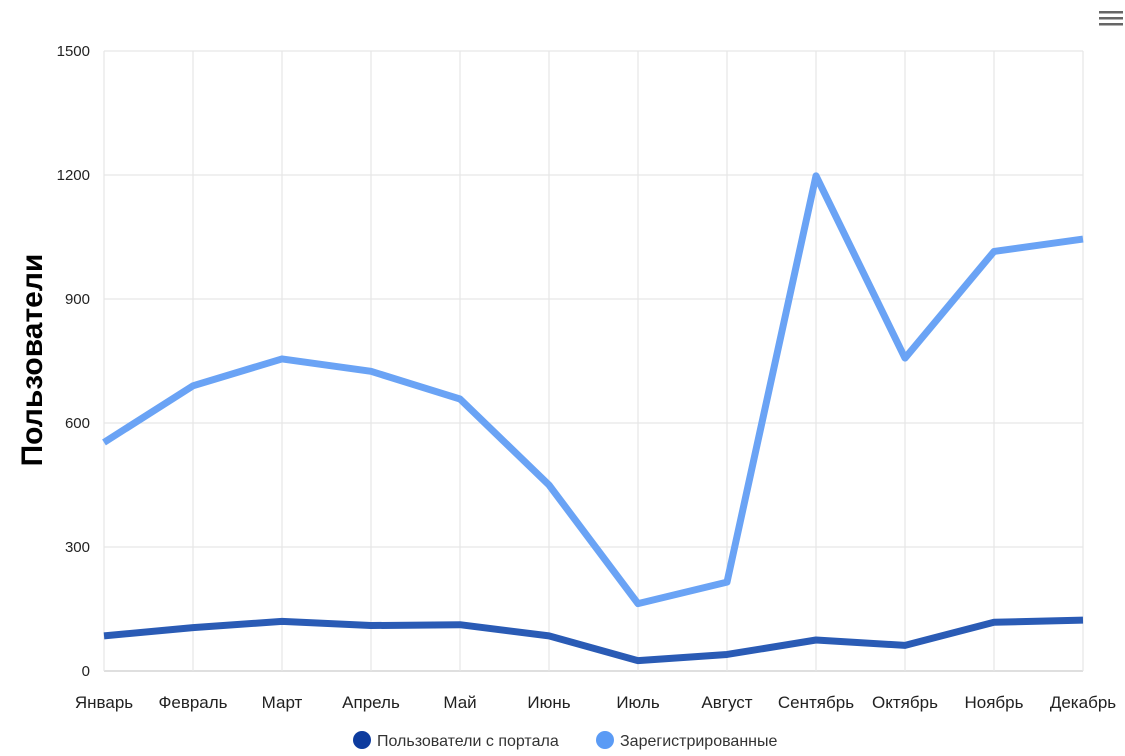  Describe the element at coordinates (371, 702) in the screenshot. I see `x-tick-label: Апрель` at that location.